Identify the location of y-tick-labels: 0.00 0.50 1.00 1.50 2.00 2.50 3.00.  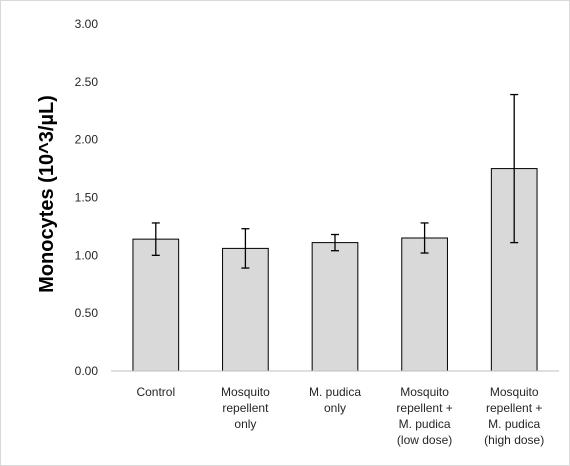
(87, 197).